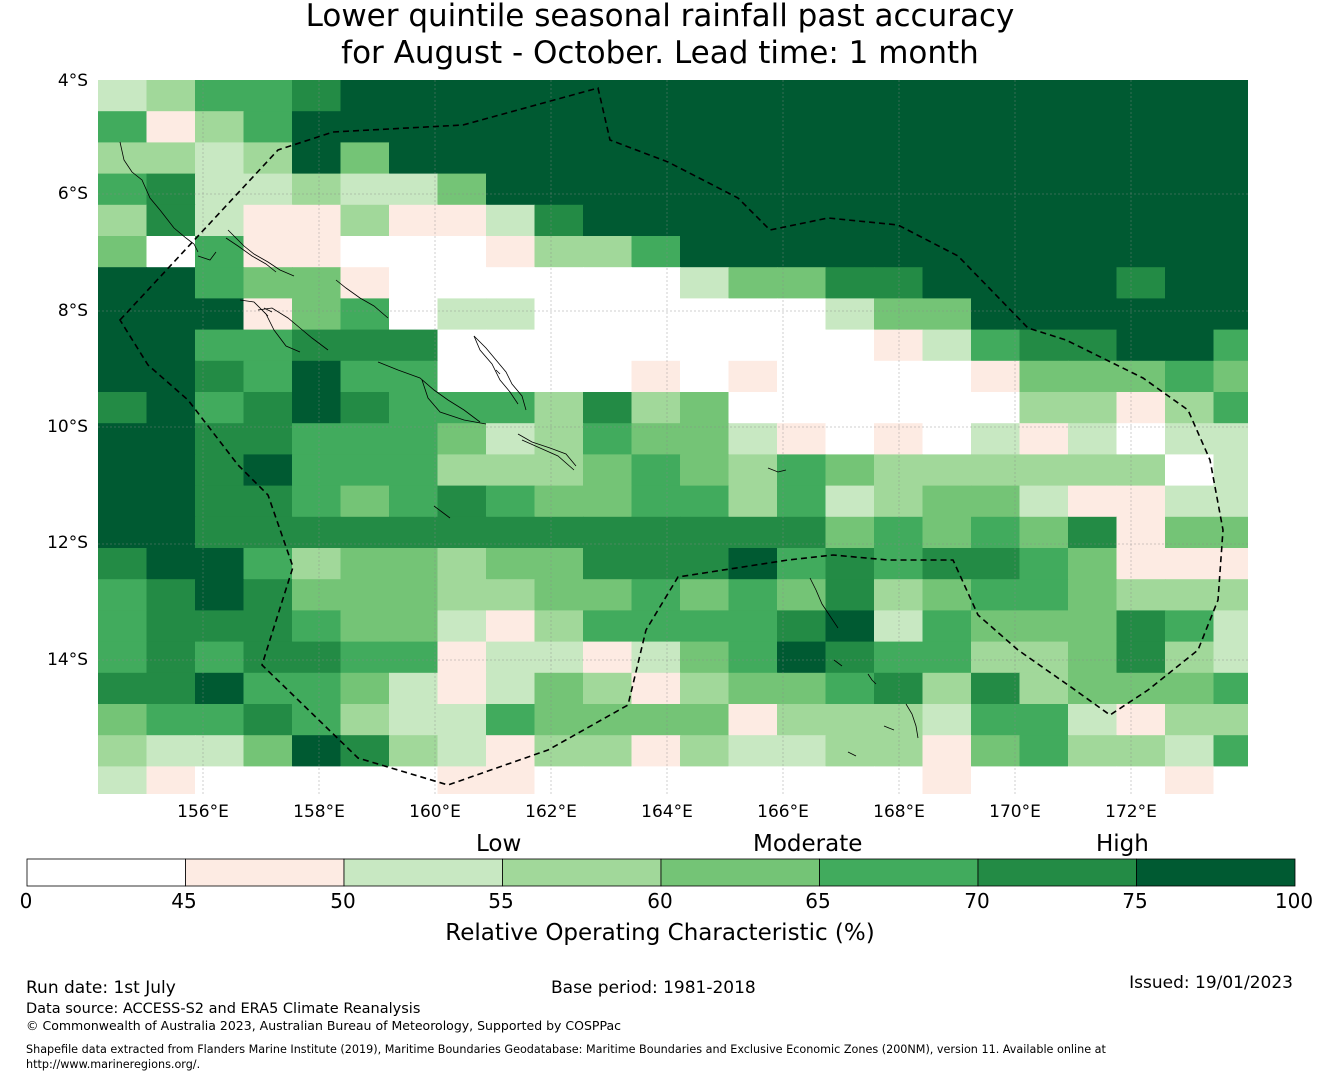  Describe the element at coordinates (1294, 901) in the screenshot. I see `colorbar-tick-label: 100` at that location.